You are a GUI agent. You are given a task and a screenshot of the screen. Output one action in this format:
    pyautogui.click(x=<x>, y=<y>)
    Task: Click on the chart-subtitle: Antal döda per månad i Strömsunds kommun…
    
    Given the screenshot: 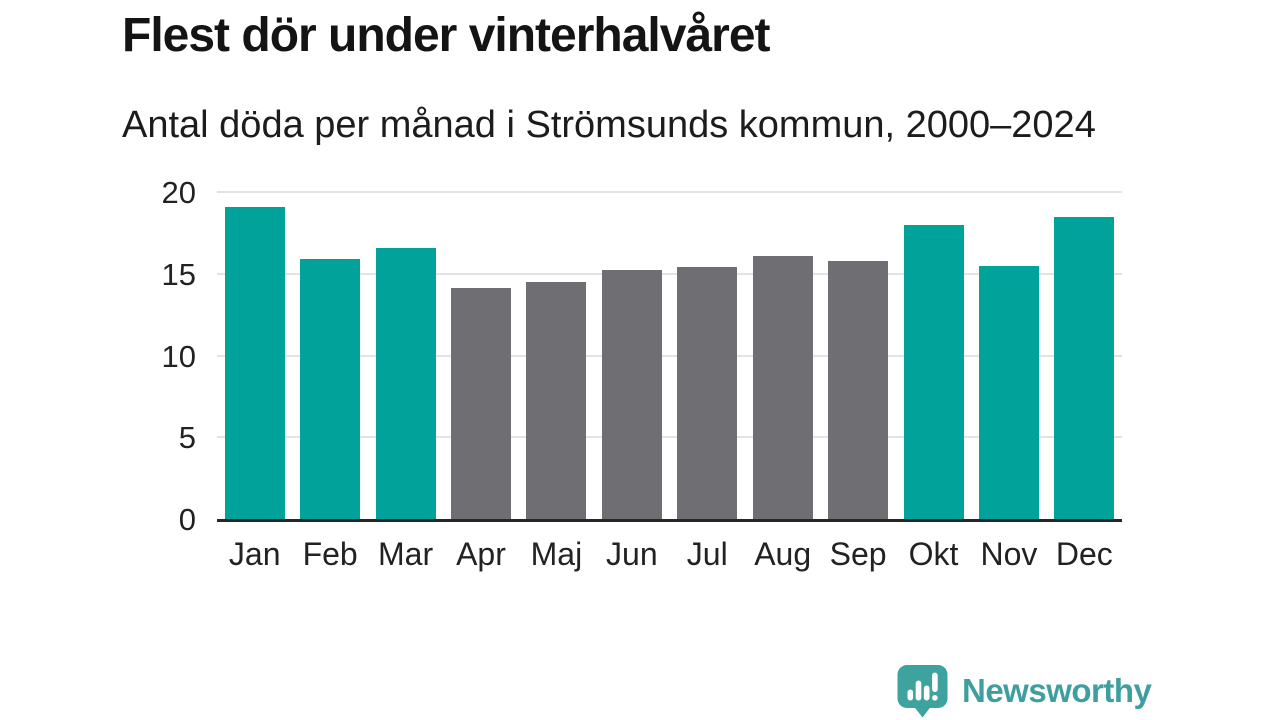 What is the action you would take?
    pyautogui.click(x=609, y=125)
    